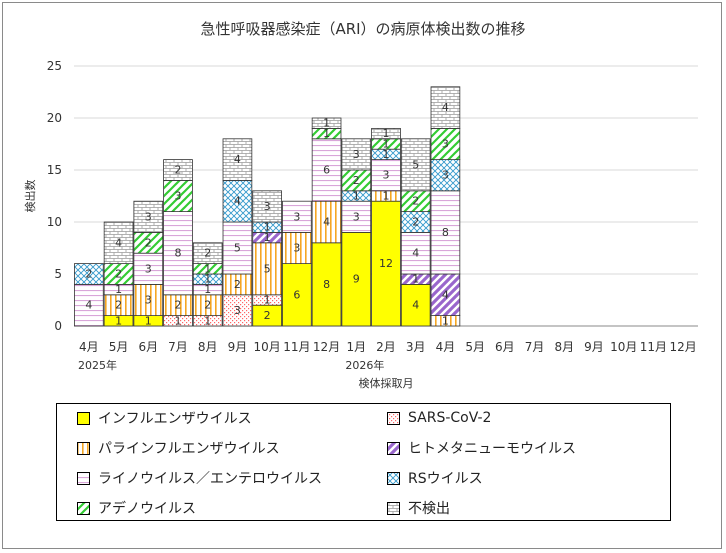 The height and width of the screenshot is (553, 726). Describe the element at coordinates (386, 347) in the screenshot. I see `x-tick-label: 2月` at that location.